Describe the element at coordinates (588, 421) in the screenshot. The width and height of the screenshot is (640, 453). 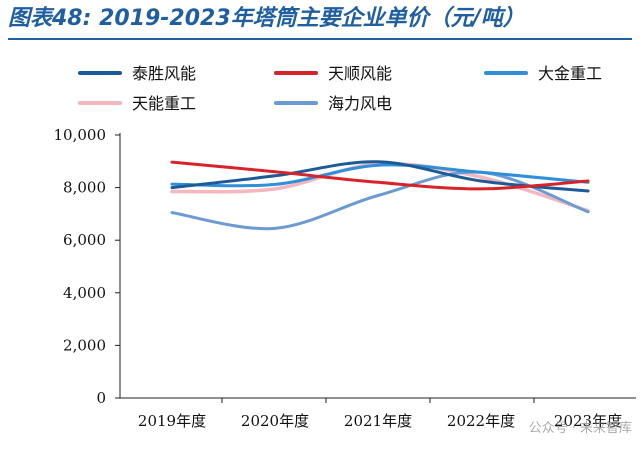
I see `x-tick-label: 2023年度` at that location.